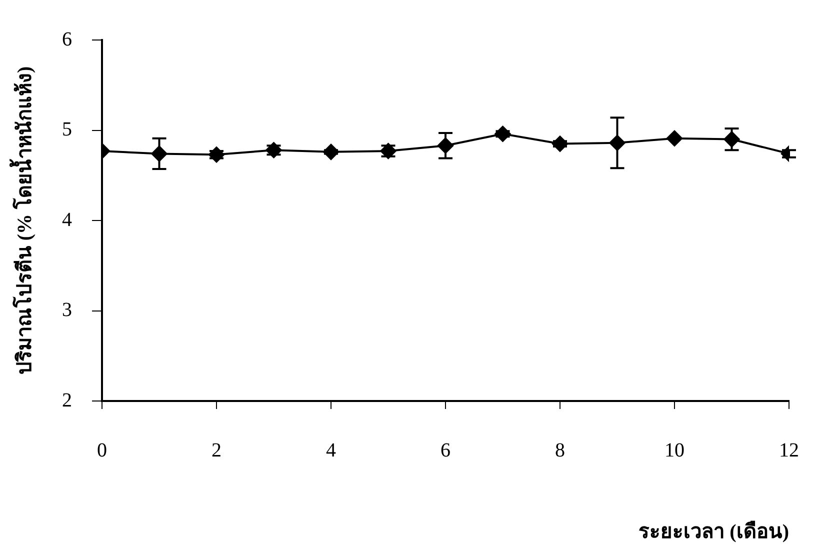  I want to click on x-tick-label: 0, so click(102, 450).